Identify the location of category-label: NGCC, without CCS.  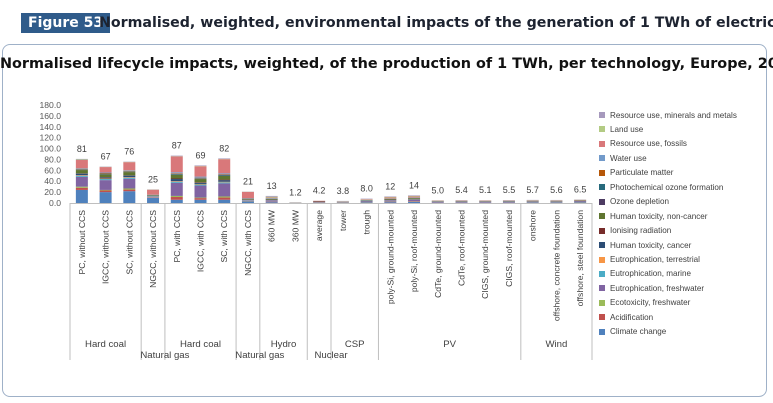
(153, 249).